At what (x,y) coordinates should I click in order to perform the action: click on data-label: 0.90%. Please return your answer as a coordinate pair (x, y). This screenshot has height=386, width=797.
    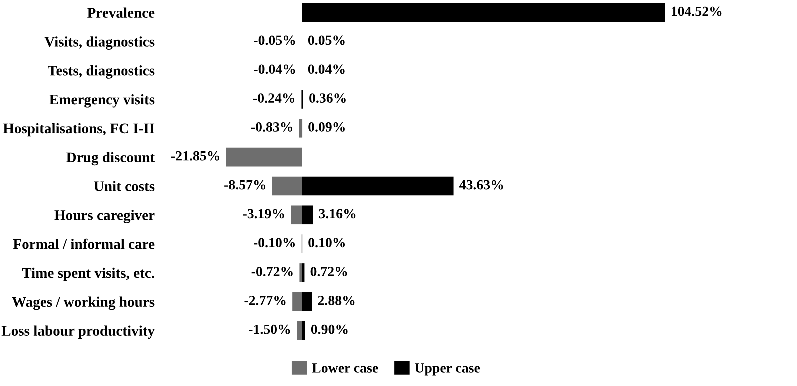
    Looking at the image, I should click on (329, 329).